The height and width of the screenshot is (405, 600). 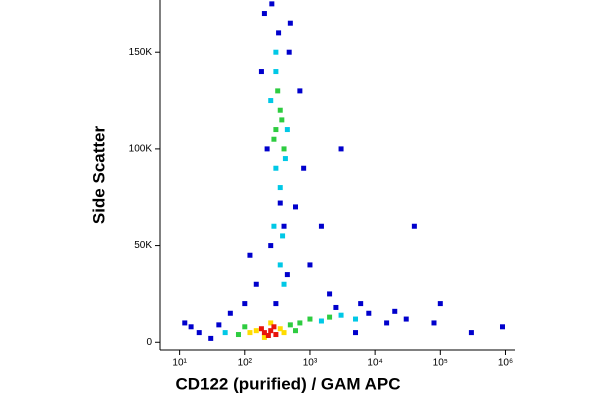 I want to click on y-axis-title: Side Scatter, so click(x=98, y=174).